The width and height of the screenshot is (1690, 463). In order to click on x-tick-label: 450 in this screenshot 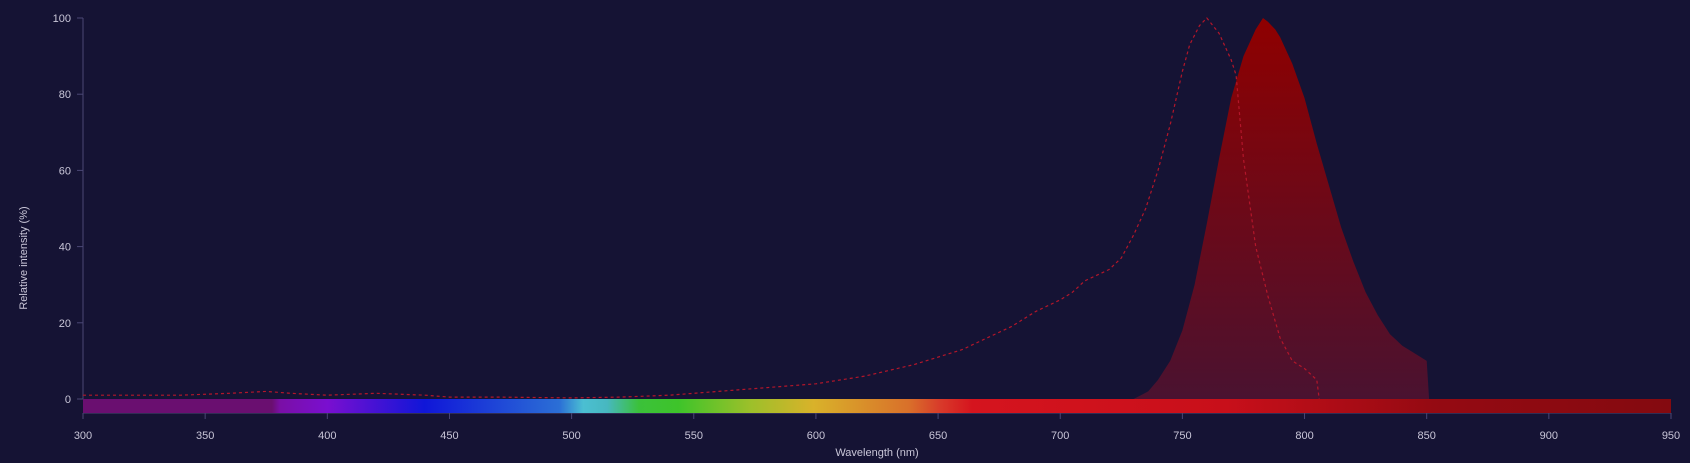, I will do `click(449, 436)`.